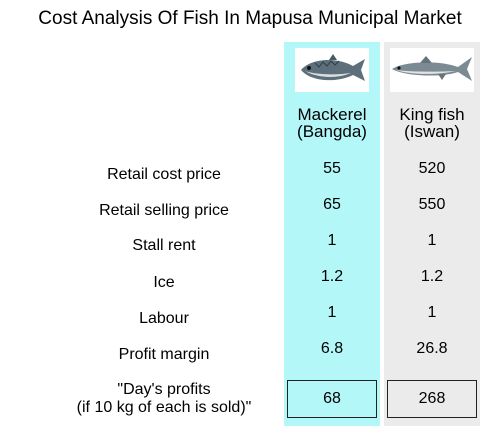 This screenshot has width=500, height=432. Describe the element at coordinates (164, 282) in the screenshot. I see `row-label-ice: Ice` at that location.